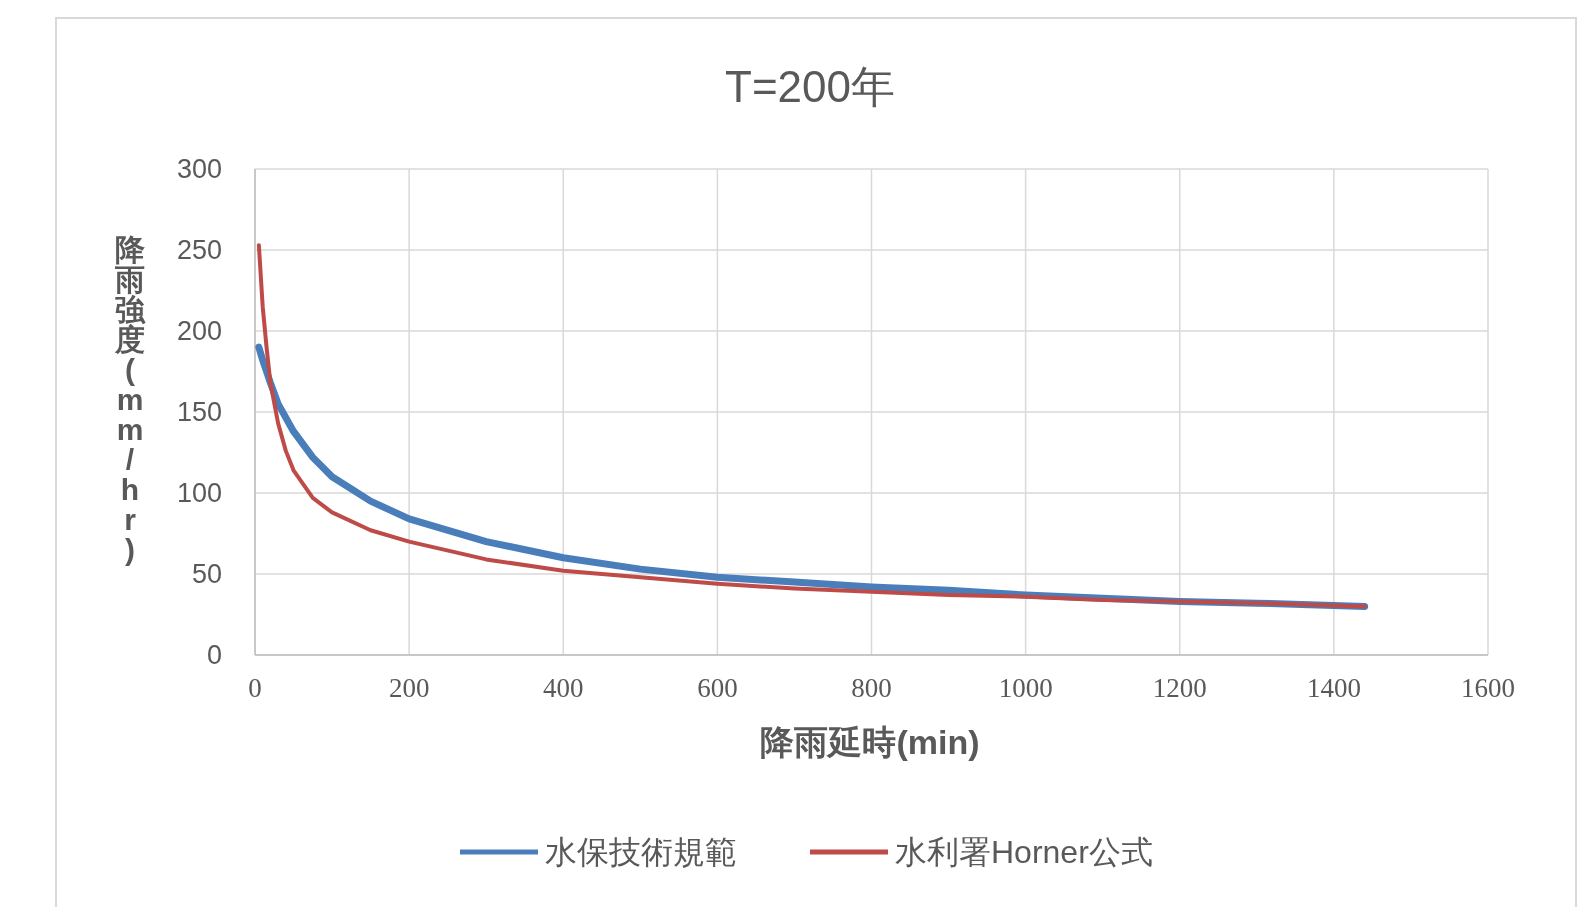 Image resolution: width=1580 pixels, height=907 pixels. What do you see at coordinates (1025, 688) in the screenshot?
I see `x-tick-label: 1000` at bounding box center [1025, 688].